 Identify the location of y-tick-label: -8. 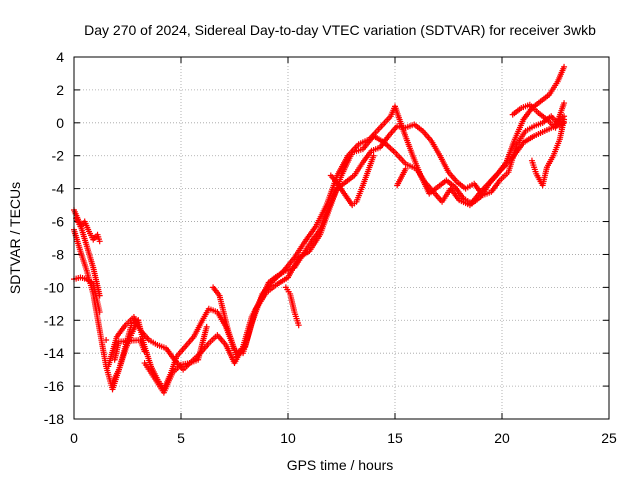
(58, 254).